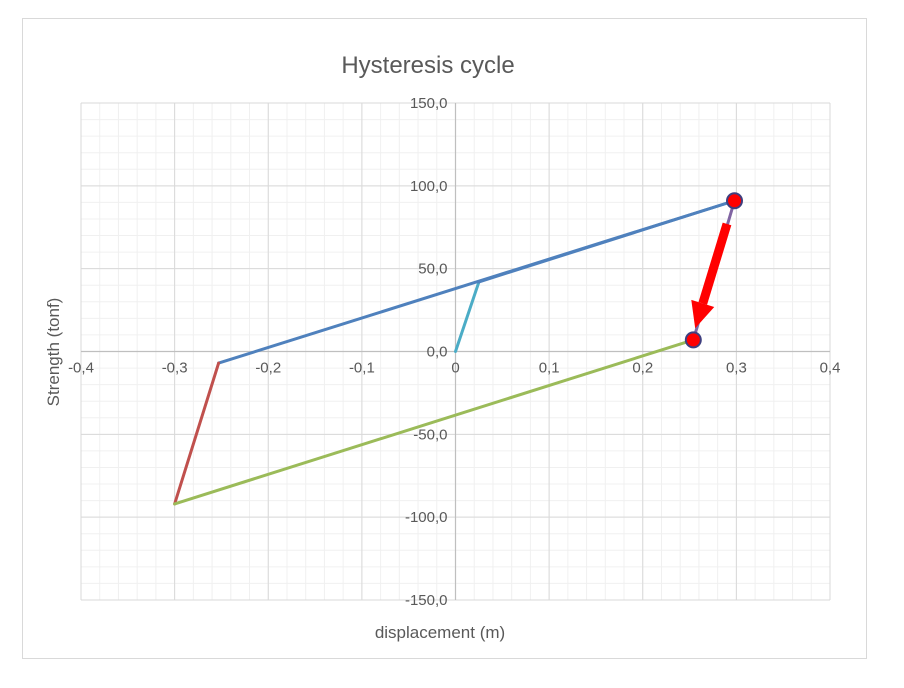  Describe the element at coordinates (830, 368) in the screenshot. I see `x-tick-label: 0,4` at that location.